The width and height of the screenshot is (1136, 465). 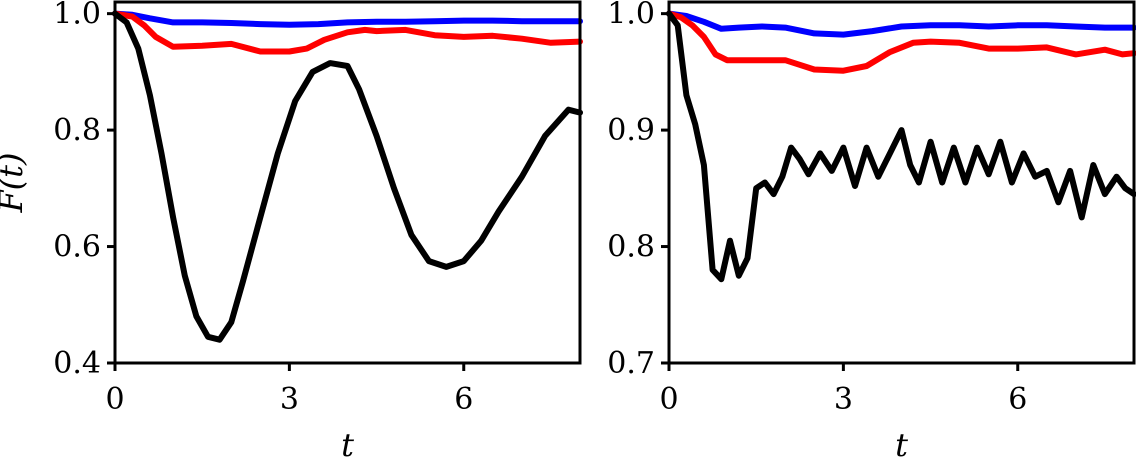 I want to click on y-tick-label: 0.4, so click(x=77, y=363).